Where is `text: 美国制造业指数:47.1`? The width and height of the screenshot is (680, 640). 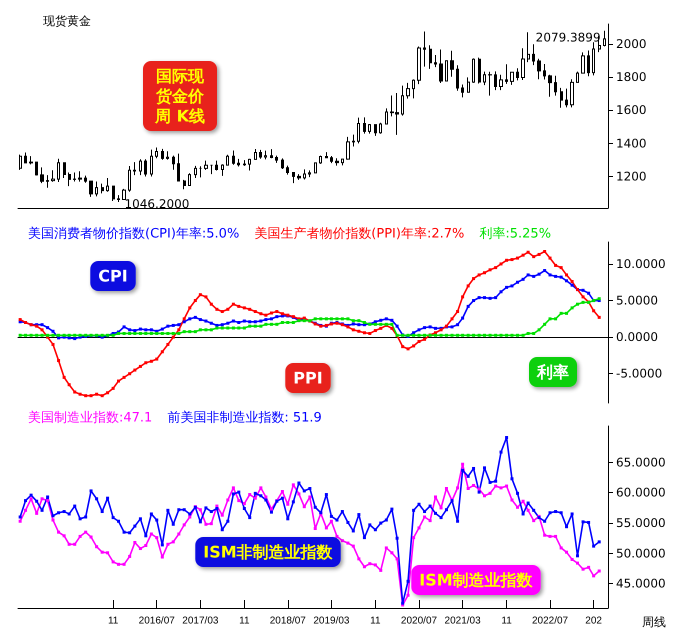 text: 美国制造业指数:47.1 is located at coordinates (90, 418).